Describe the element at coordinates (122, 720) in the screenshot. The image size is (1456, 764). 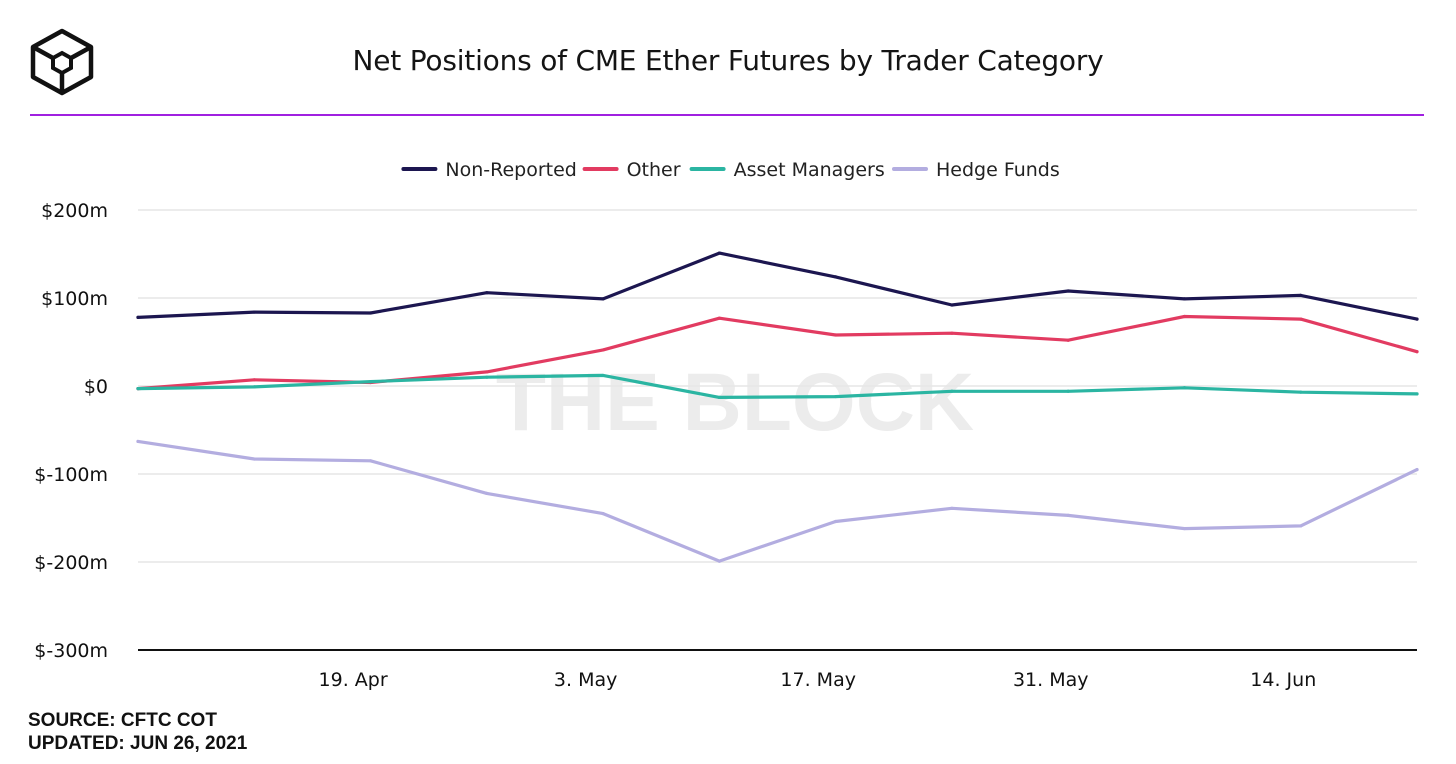
I see `source-text: SOURCE: CFTC COT` at that location.